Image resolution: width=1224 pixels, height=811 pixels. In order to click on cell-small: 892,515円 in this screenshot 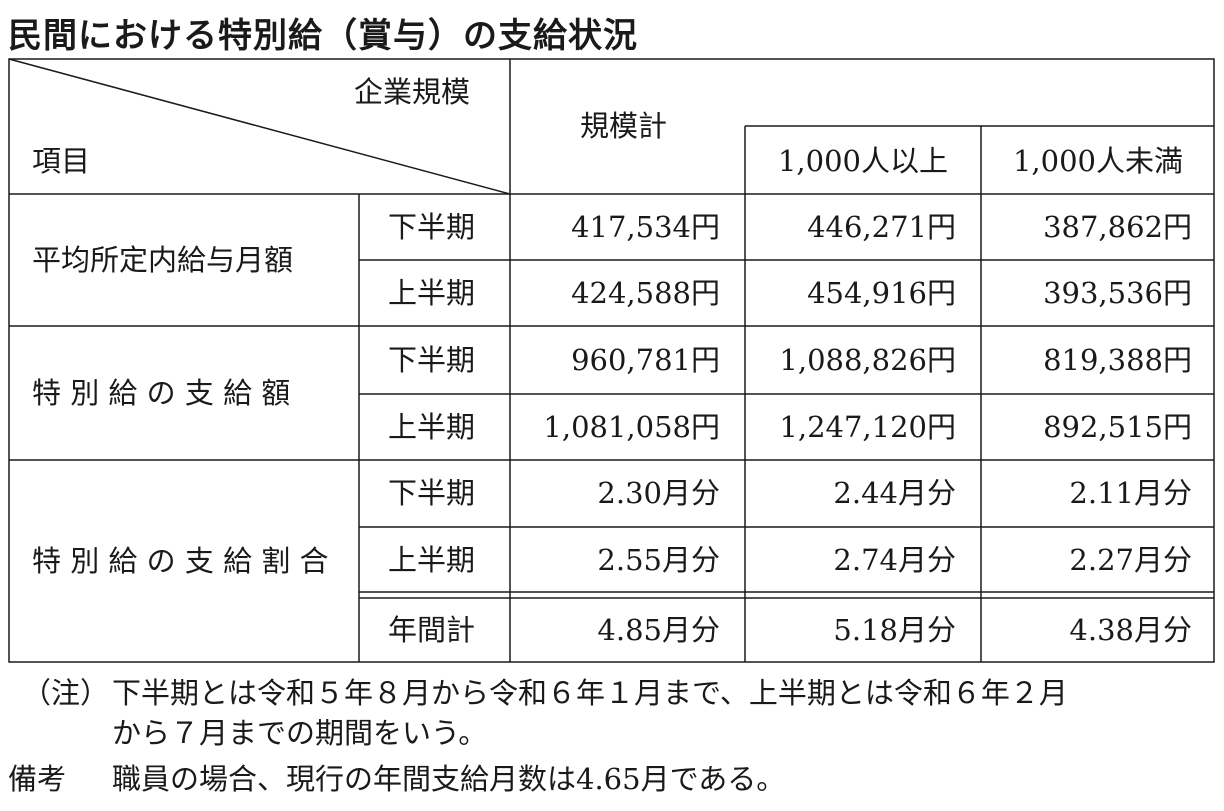, I will do `click(1117, 427)`.